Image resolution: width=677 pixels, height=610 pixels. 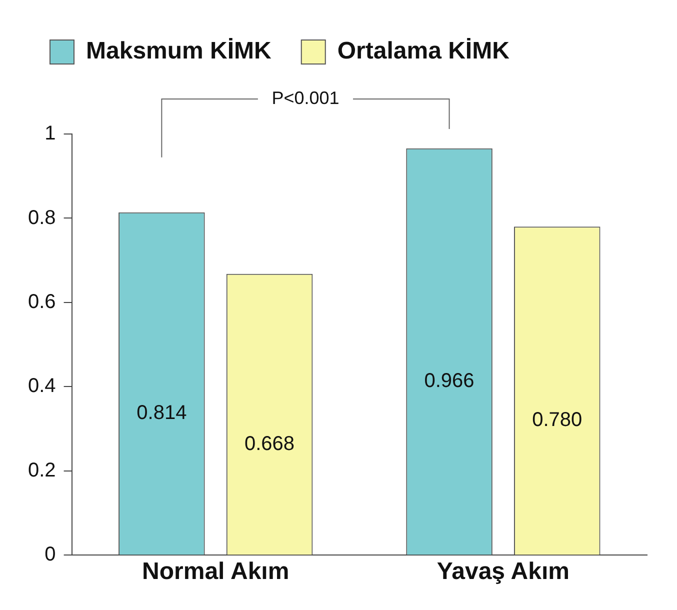 What do you see at coordinates (179, 51) in the screenshot?
I see `legend-label: Maksmum KİMK` at bounding box center [179, 51].